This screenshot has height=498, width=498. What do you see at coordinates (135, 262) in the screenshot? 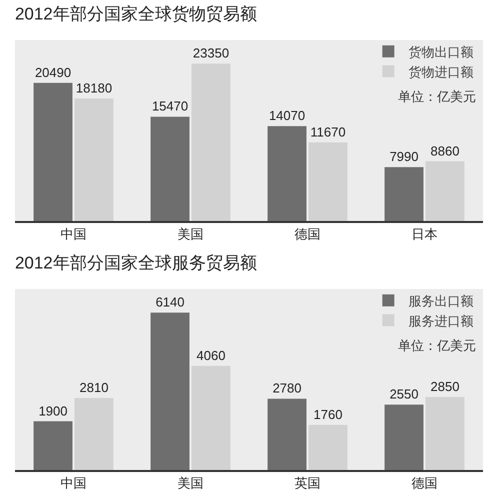
I see `chart-title: 2012年部分国家全球服务贸易额` at bounding box center [135, 262].